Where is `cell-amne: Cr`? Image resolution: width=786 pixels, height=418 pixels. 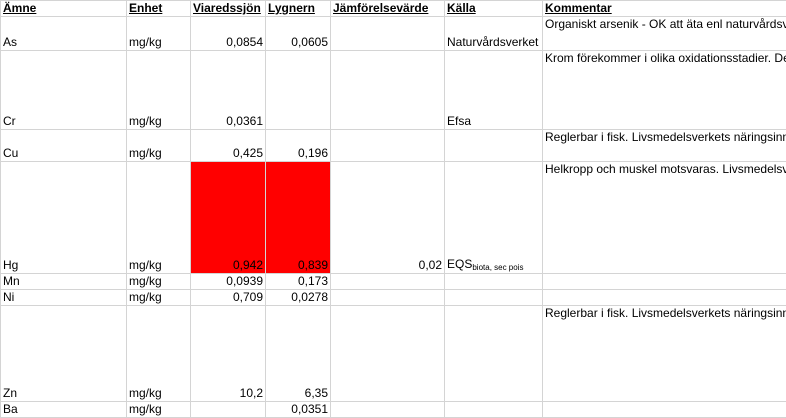
cell-amne: Cr is located at coordinates (64, 90).